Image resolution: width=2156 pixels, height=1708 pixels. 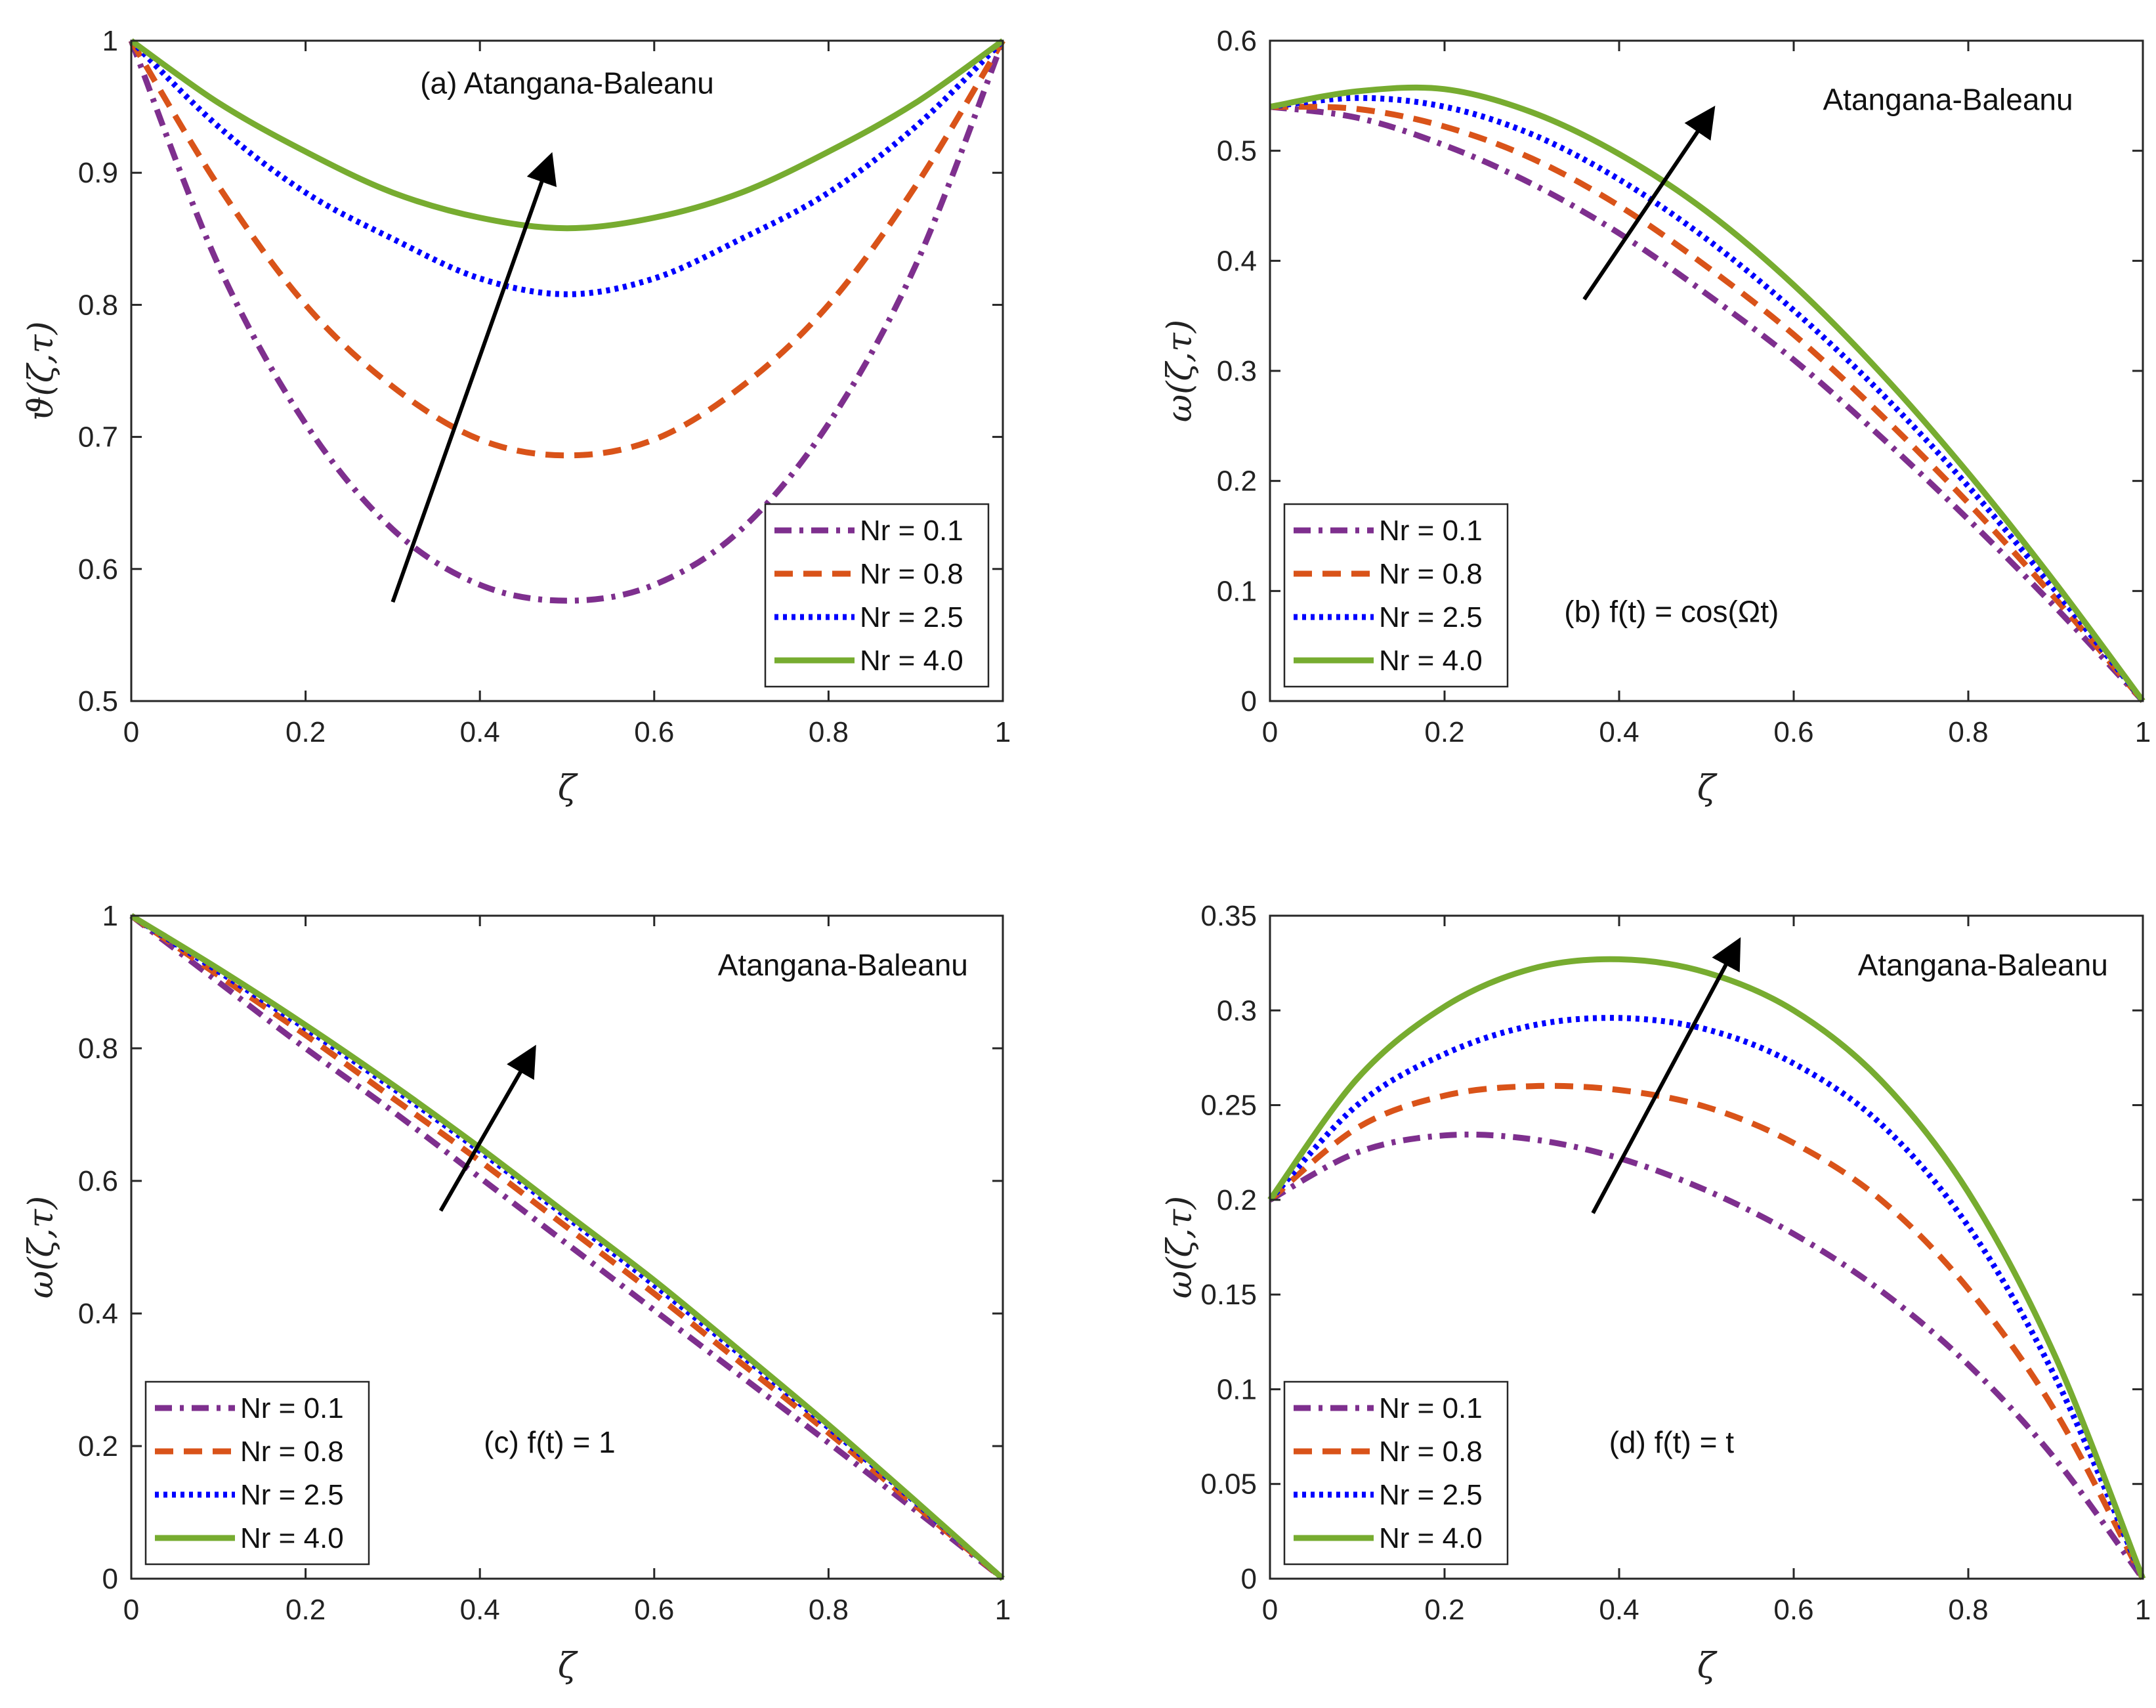 I want to click on y-tick-label: 0.9, so click(x=98, y=173).